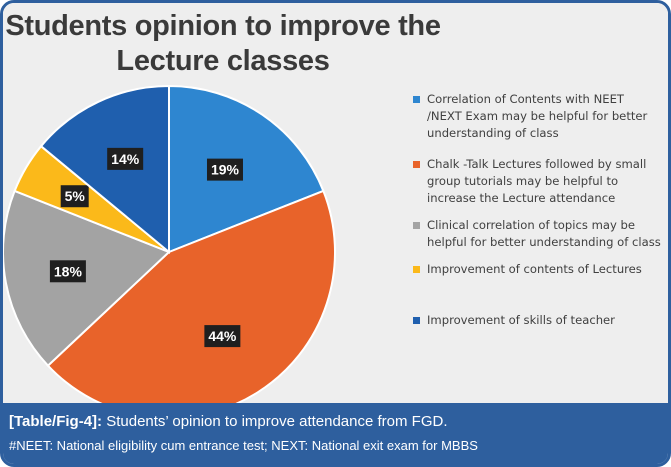  I want to click on data-label-text: 5%, so click(75, 196).